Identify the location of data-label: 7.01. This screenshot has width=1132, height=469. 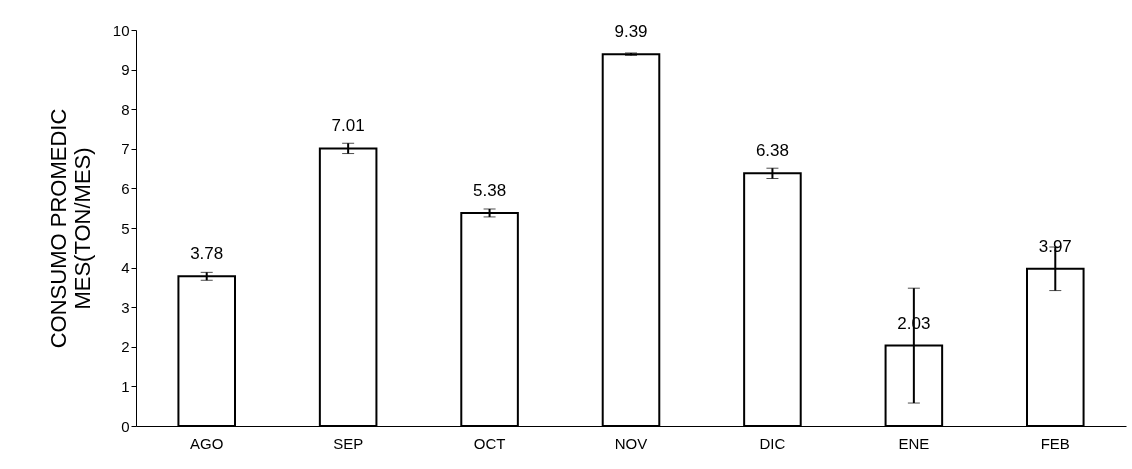
(348, 126).